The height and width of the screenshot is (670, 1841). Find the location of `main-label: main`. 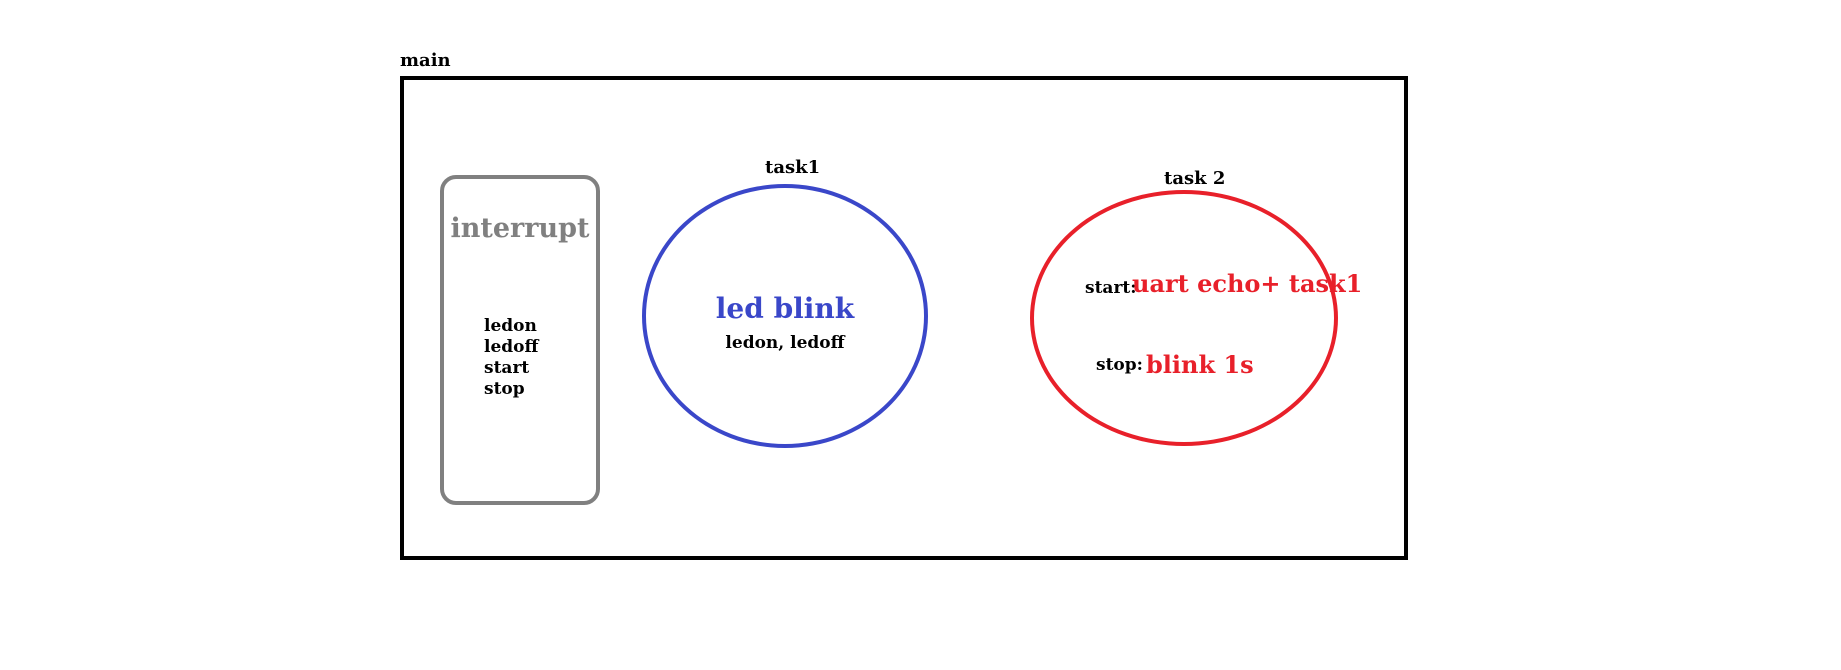

main-label: main is located at coordinates (425, 60).